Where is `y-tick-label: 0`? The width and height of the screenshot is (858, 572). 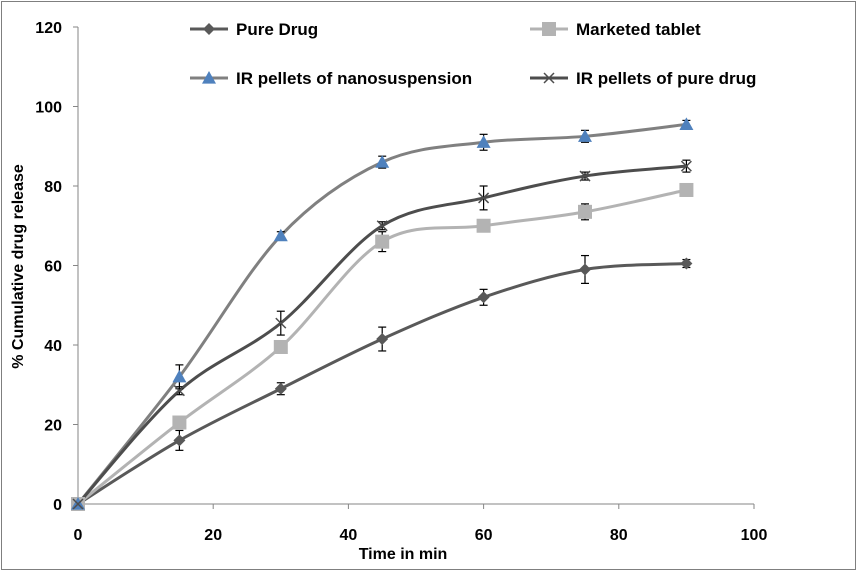
y-tick-label: 0 is located at coordinates (57, 505).